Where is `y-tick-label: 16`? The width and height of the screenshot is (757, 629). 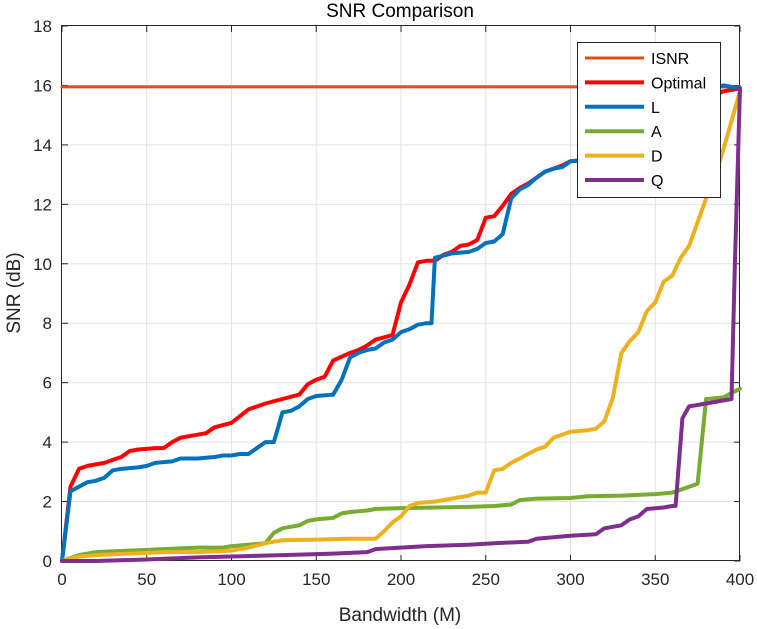 y-tick-label: 16 is located at coordinates (42, 85).